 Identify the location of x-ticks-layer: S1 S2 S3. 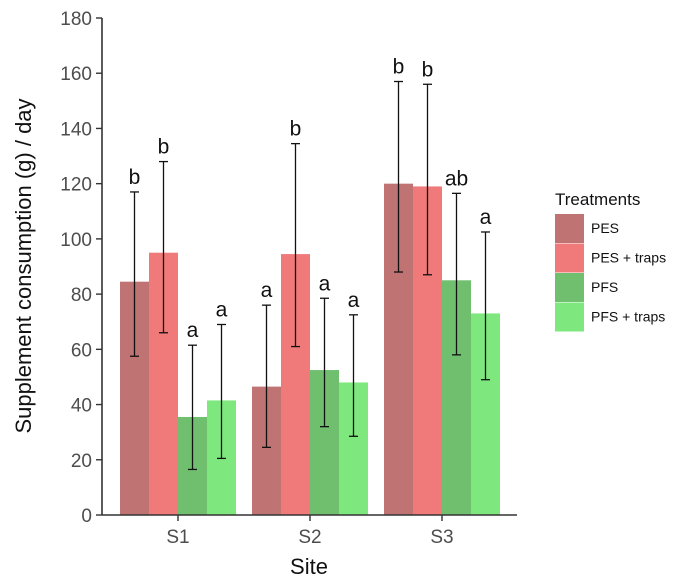
(310, 531).